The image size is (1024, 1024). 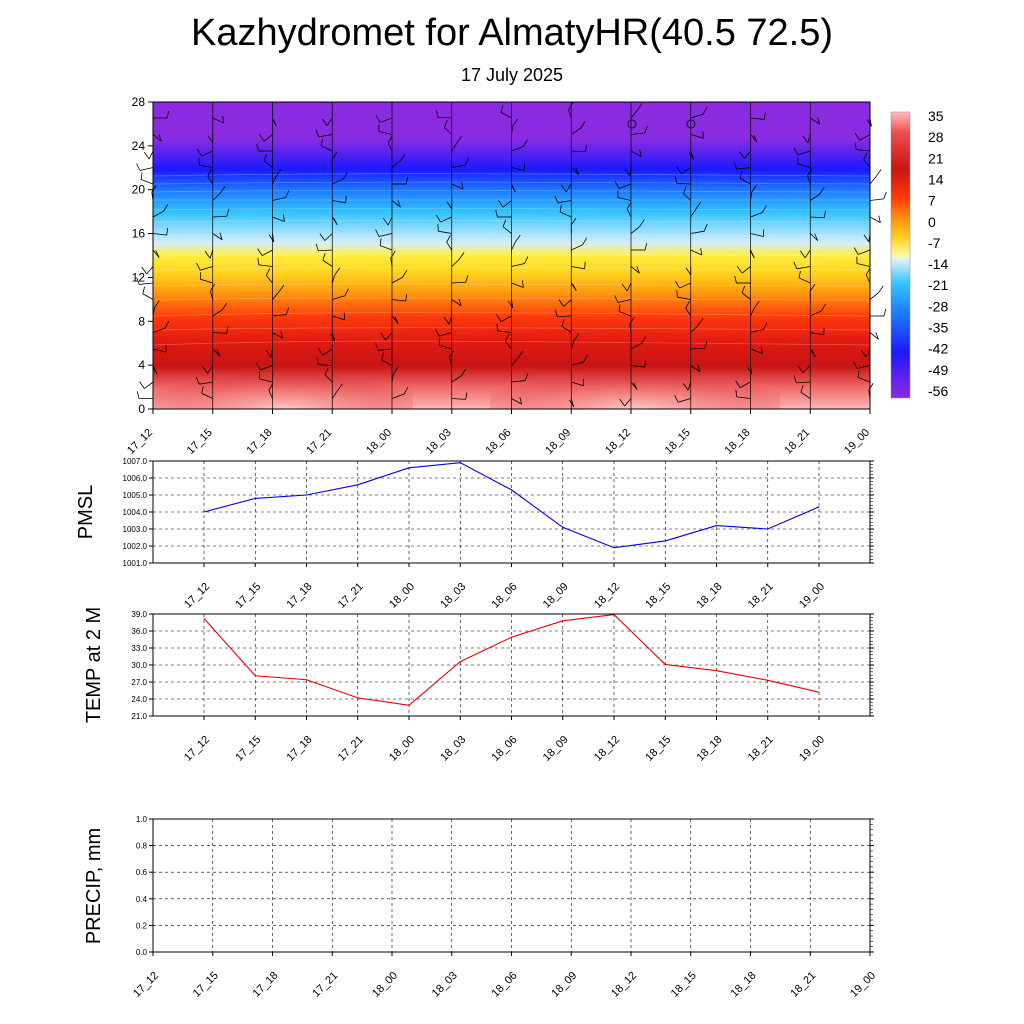 I want to click on y-tick-label: 1003.0, so click(x=135, y=529).